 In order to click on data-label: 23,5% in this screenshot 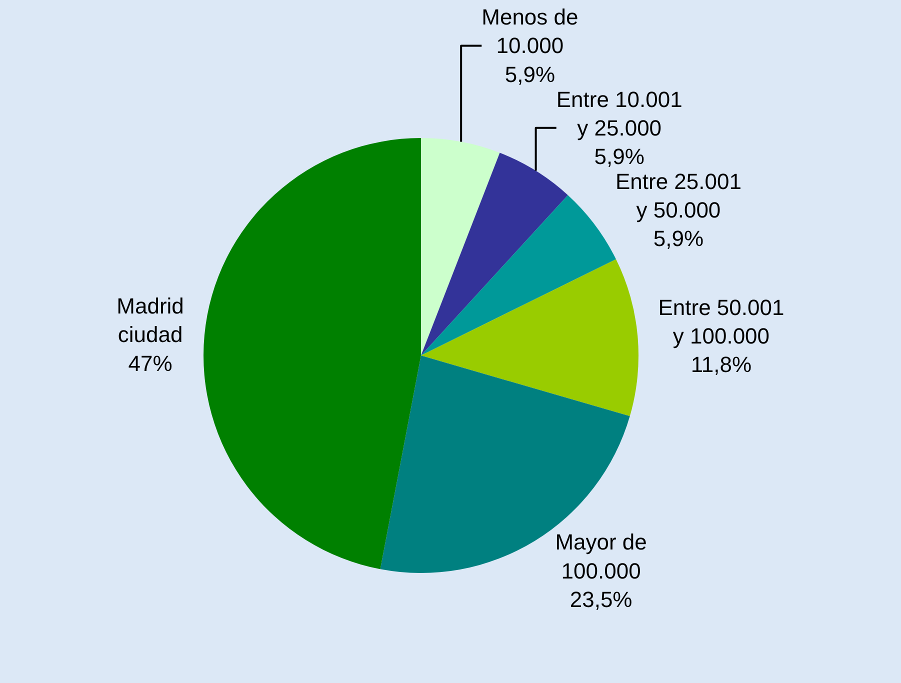, I will do `click(601, 599)`.